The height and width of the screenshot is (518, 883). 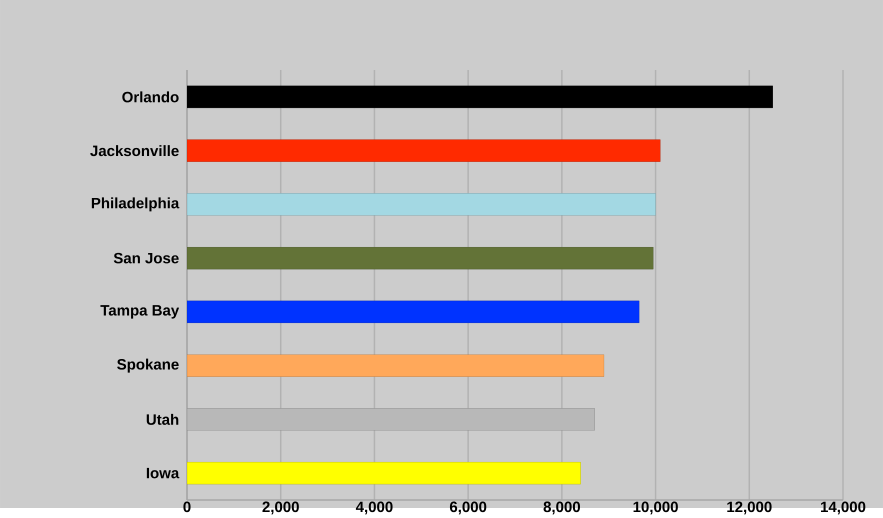 I want to click on y-tick-label: Iowa, so click(x=163, y=473).